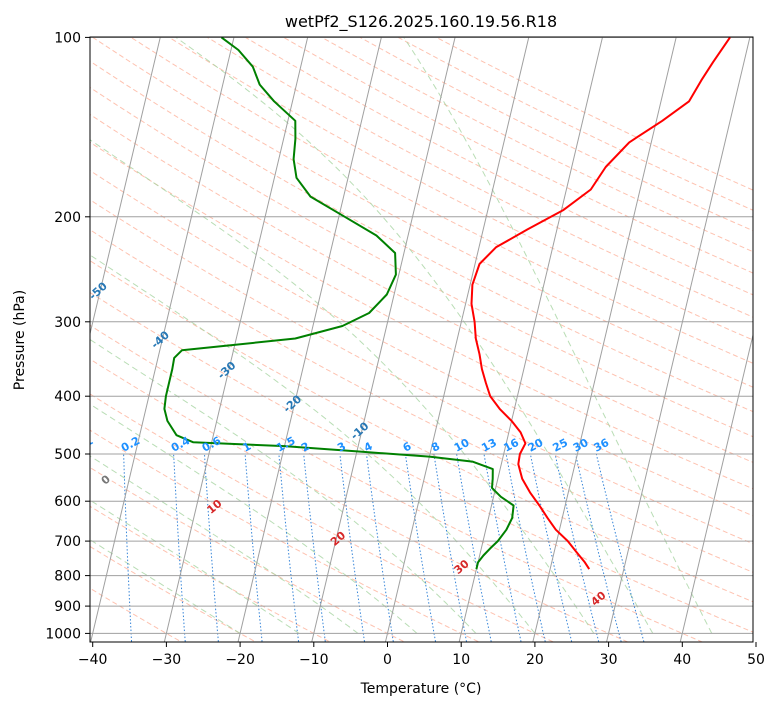 The width and height of the screenshot is (775, 708). What do you see at coordinates (63, 634) in the screenshot?
I see `y-tick-label: 1000` at bounding box center [63, 634].